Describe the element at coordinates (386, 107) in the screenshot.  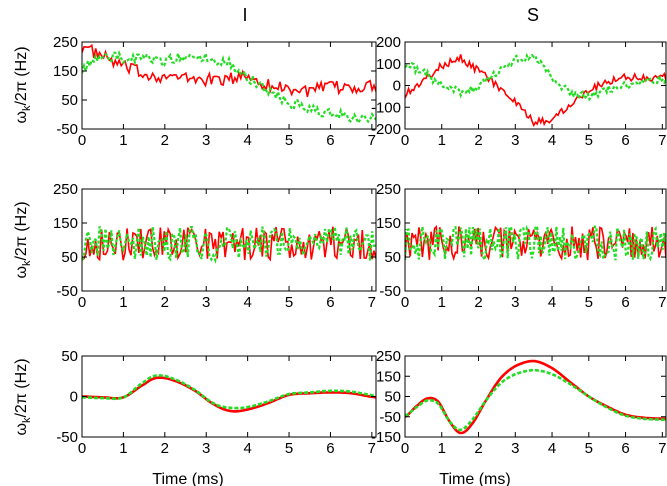
I see `row1-S-ytick-label: -100` at that location.